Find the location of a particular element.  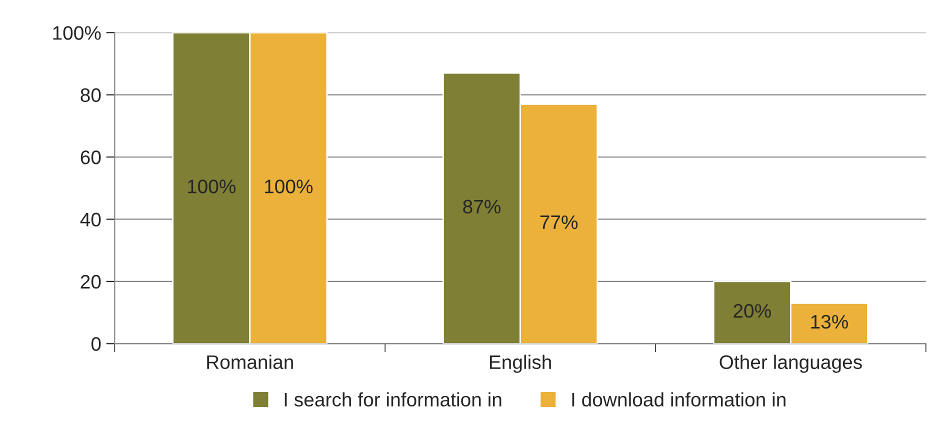

y-tick-label: 60 is located at coordinates (90, 157).